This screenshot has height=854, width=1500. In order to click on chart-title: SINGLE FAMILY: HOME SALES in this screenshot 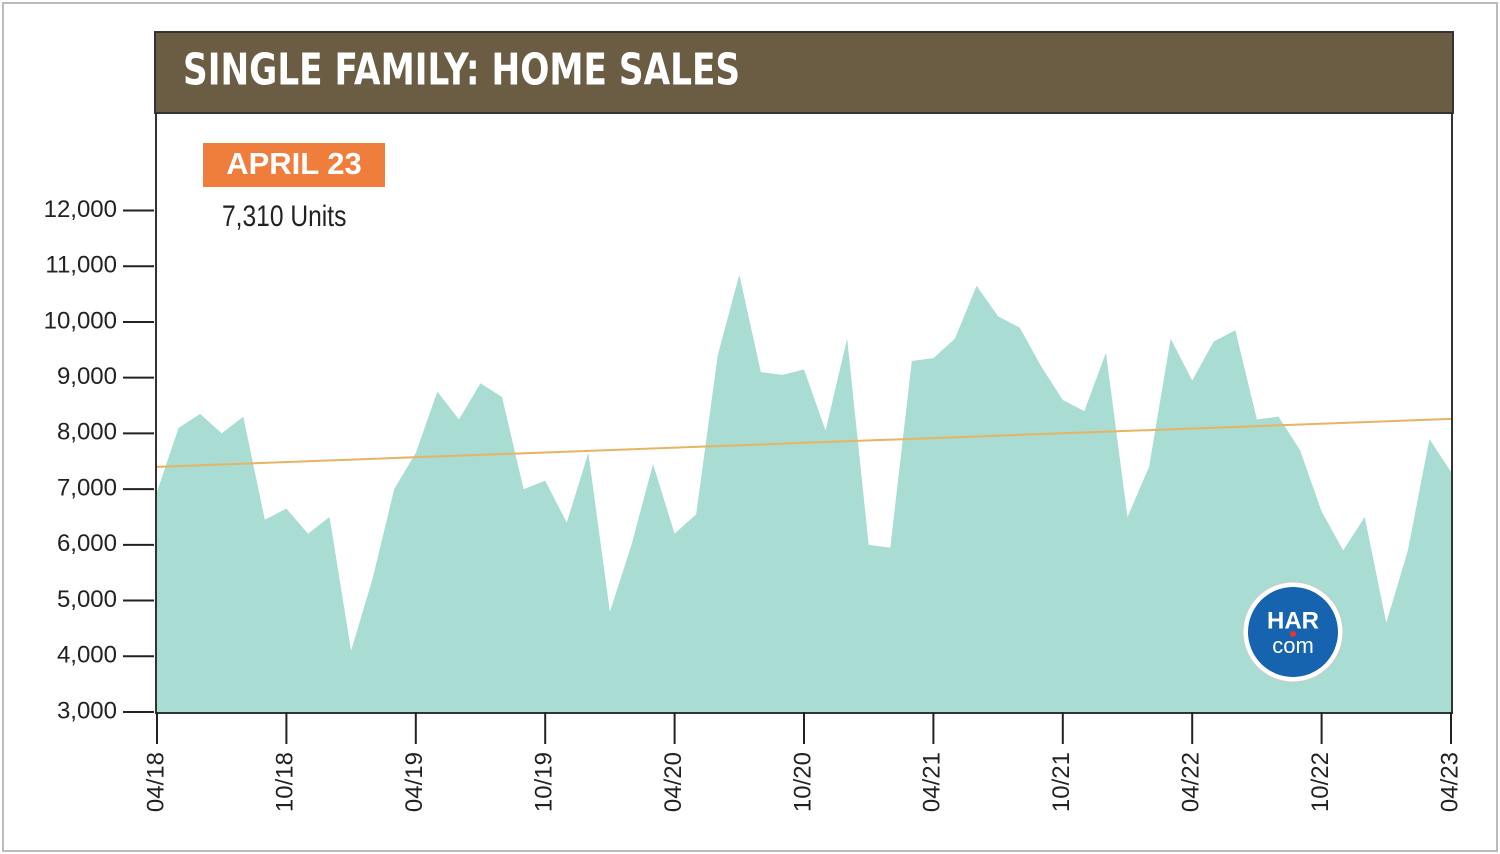, I will do `click(461, 70)`.